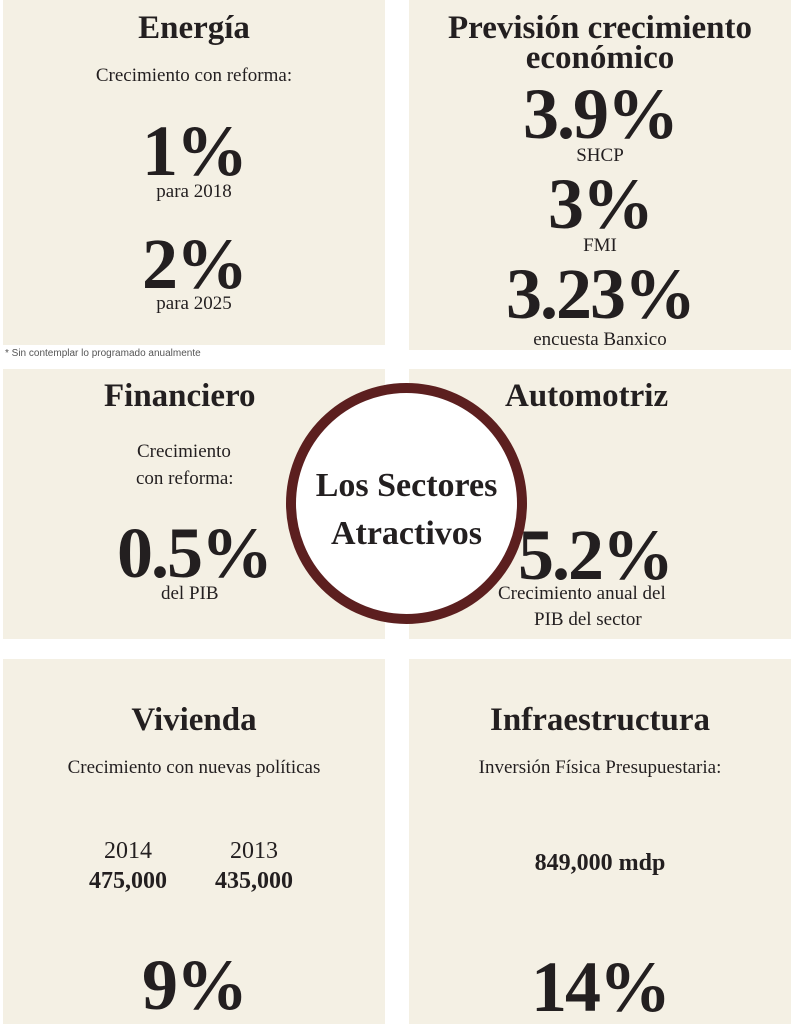 The width and height of the screenshot is (791, 1027). I want to click on prevision-source-banxico: encuesta Banxico, so click(600, 339).